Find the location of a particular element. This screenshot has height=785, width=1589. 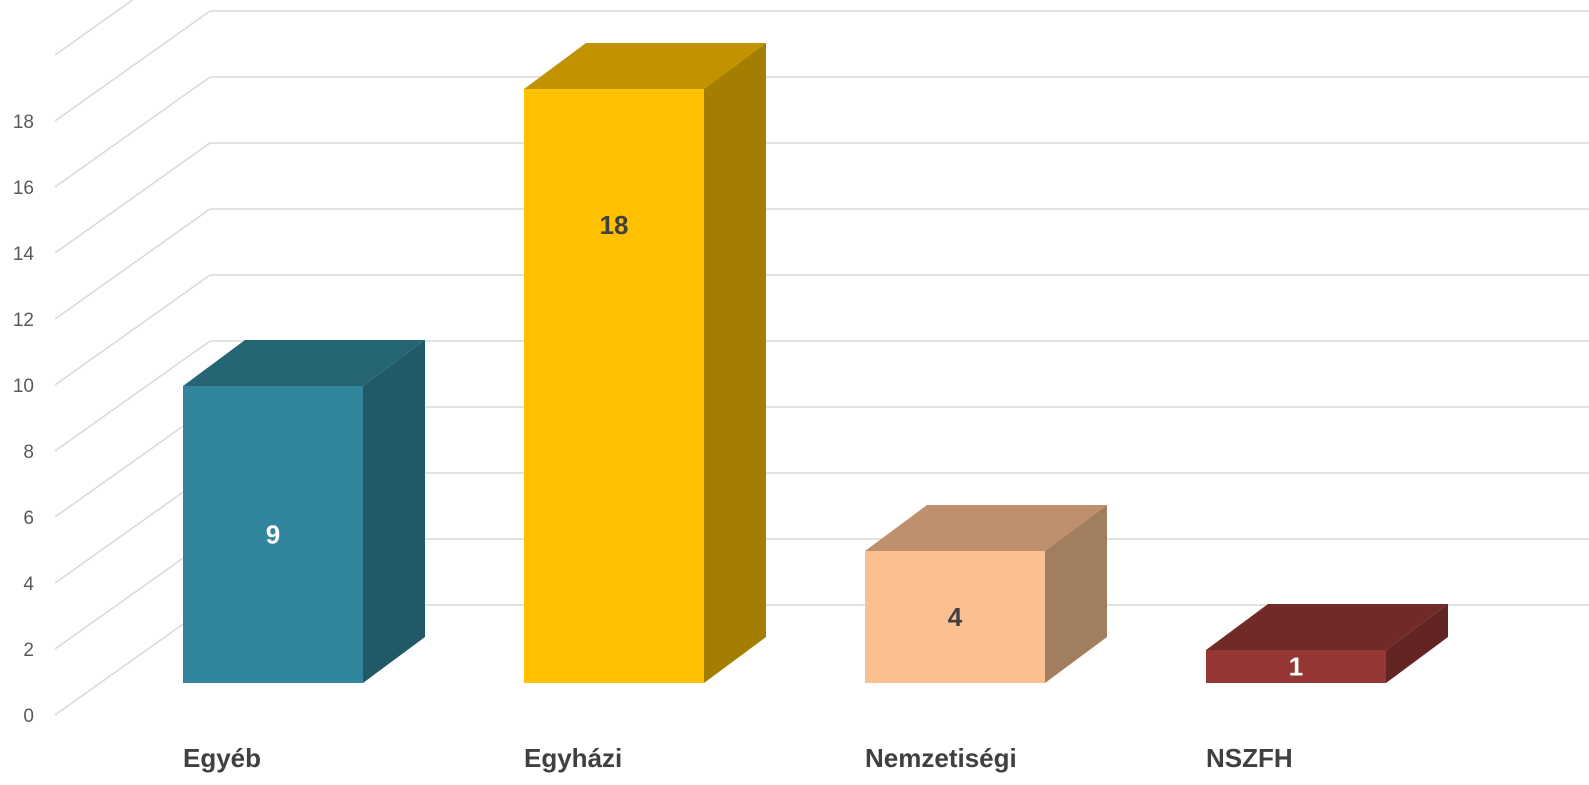

x-category-label: NSZFH is located at coordinates (1249, 758).